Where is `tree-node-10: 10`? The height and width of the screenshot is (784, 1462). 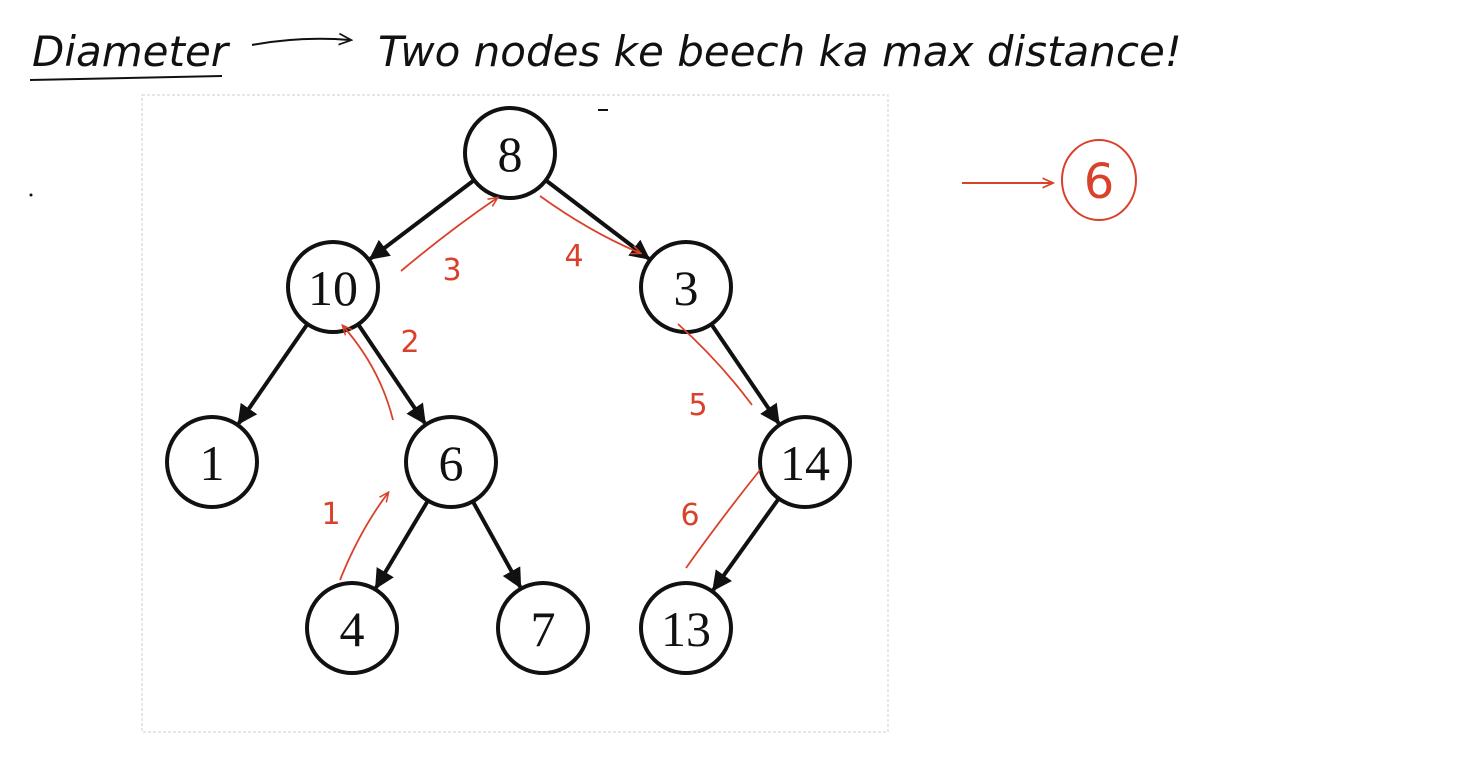
tree-node-10: 10 is located at coordinates (333, 287).